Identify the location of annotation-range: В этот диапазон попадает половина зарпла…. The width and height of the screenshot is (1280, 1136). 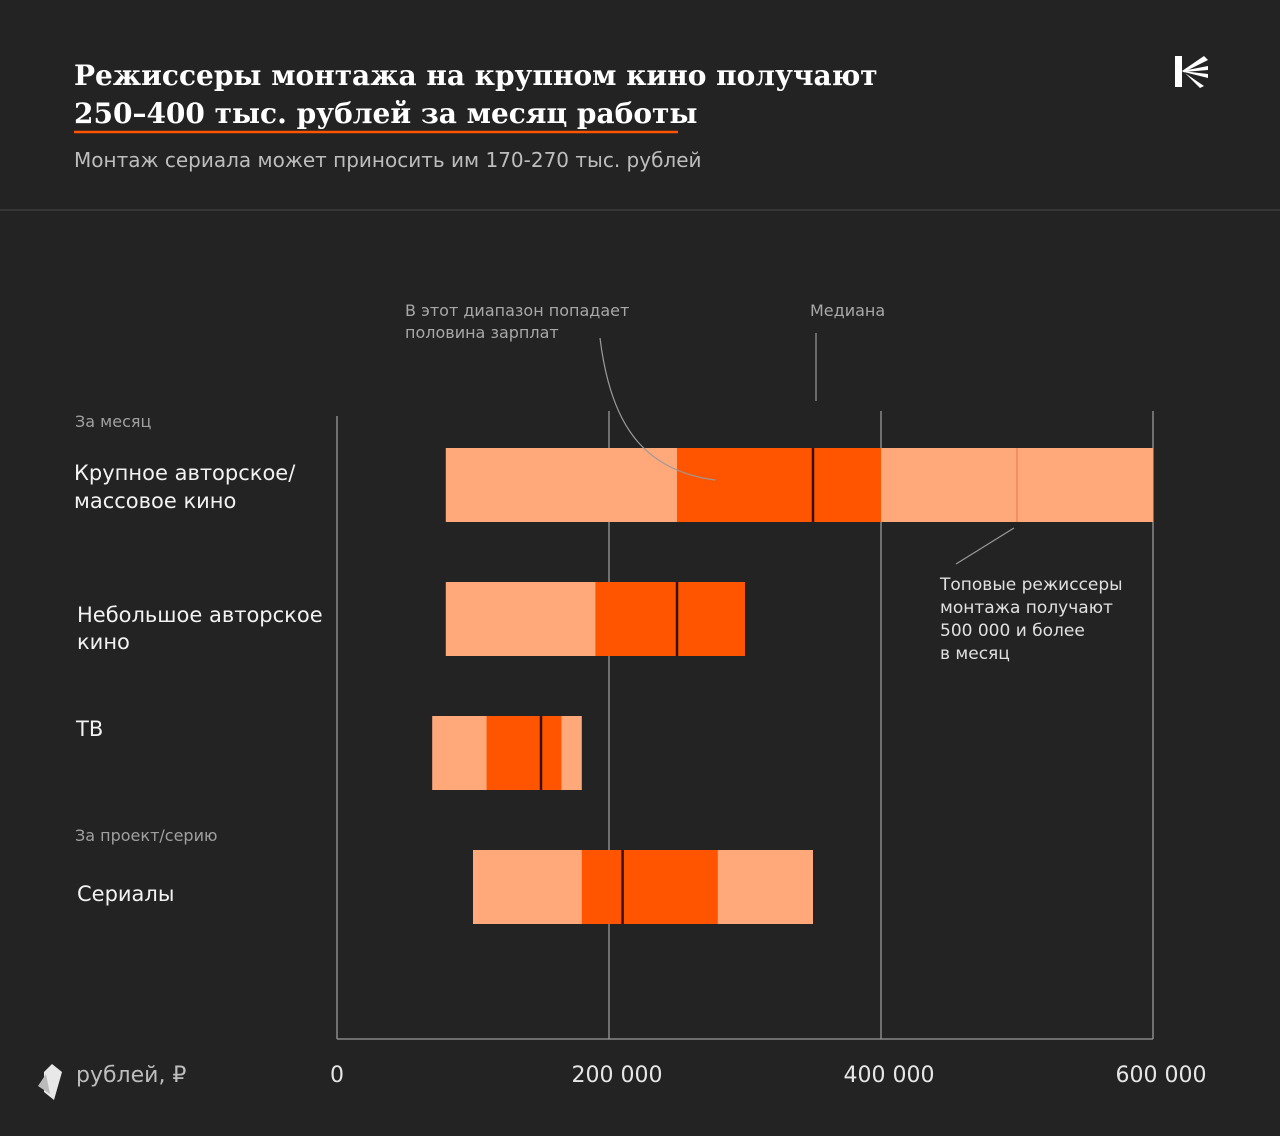
(560, 391).